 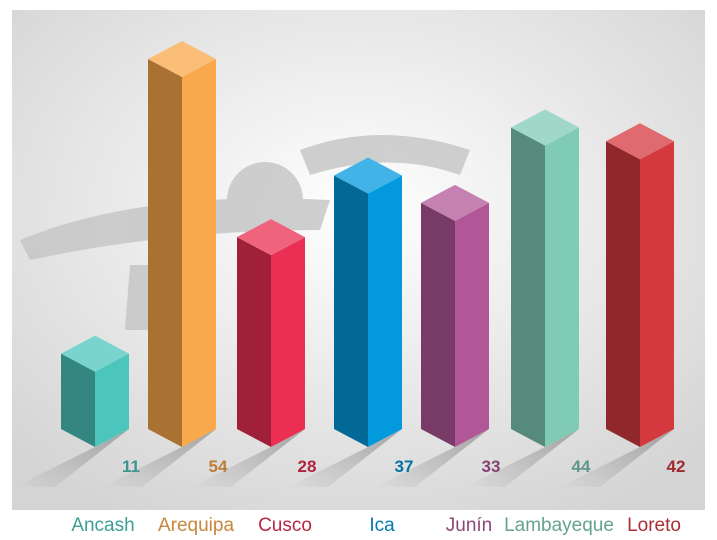 I want to click on x-tick-label: Cusco, so click(x=285, y=525).